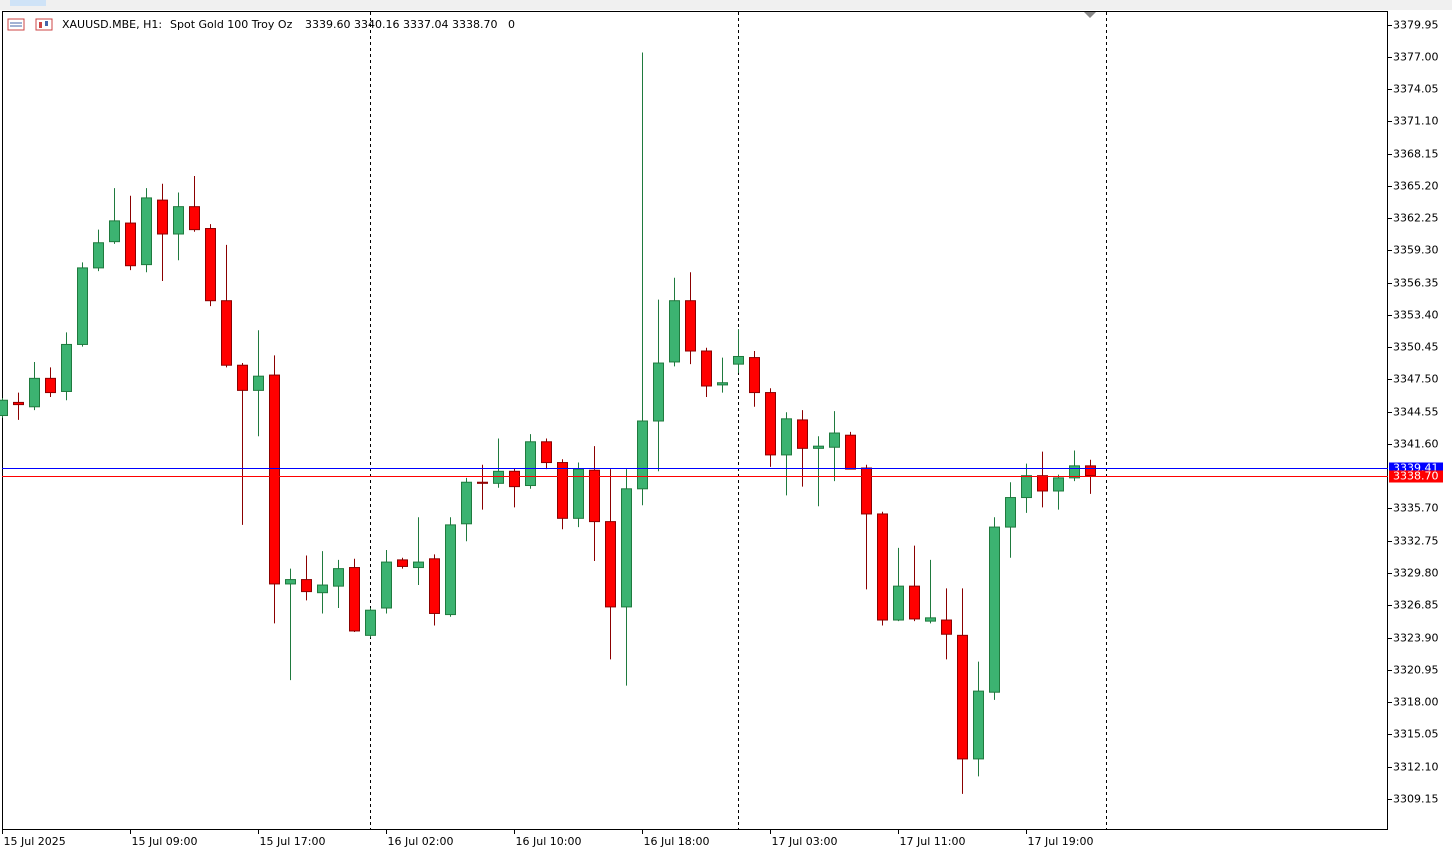  I want to click on x-tick-label: 17 Jul 11:00, so click(933, 841).